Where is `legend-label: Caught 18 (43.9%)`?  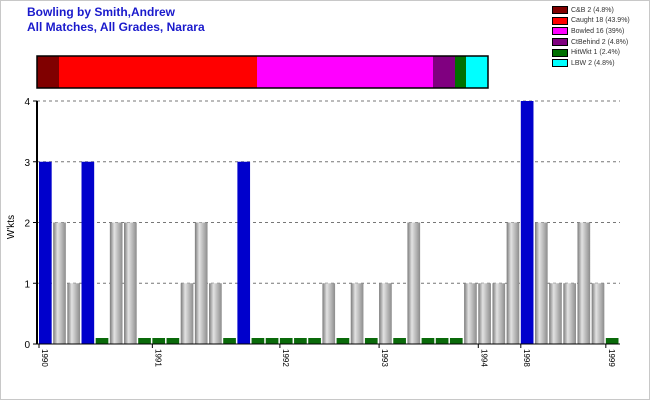
legend-label: Caught 18 (43.9%) is located at coordinates (600, 21).